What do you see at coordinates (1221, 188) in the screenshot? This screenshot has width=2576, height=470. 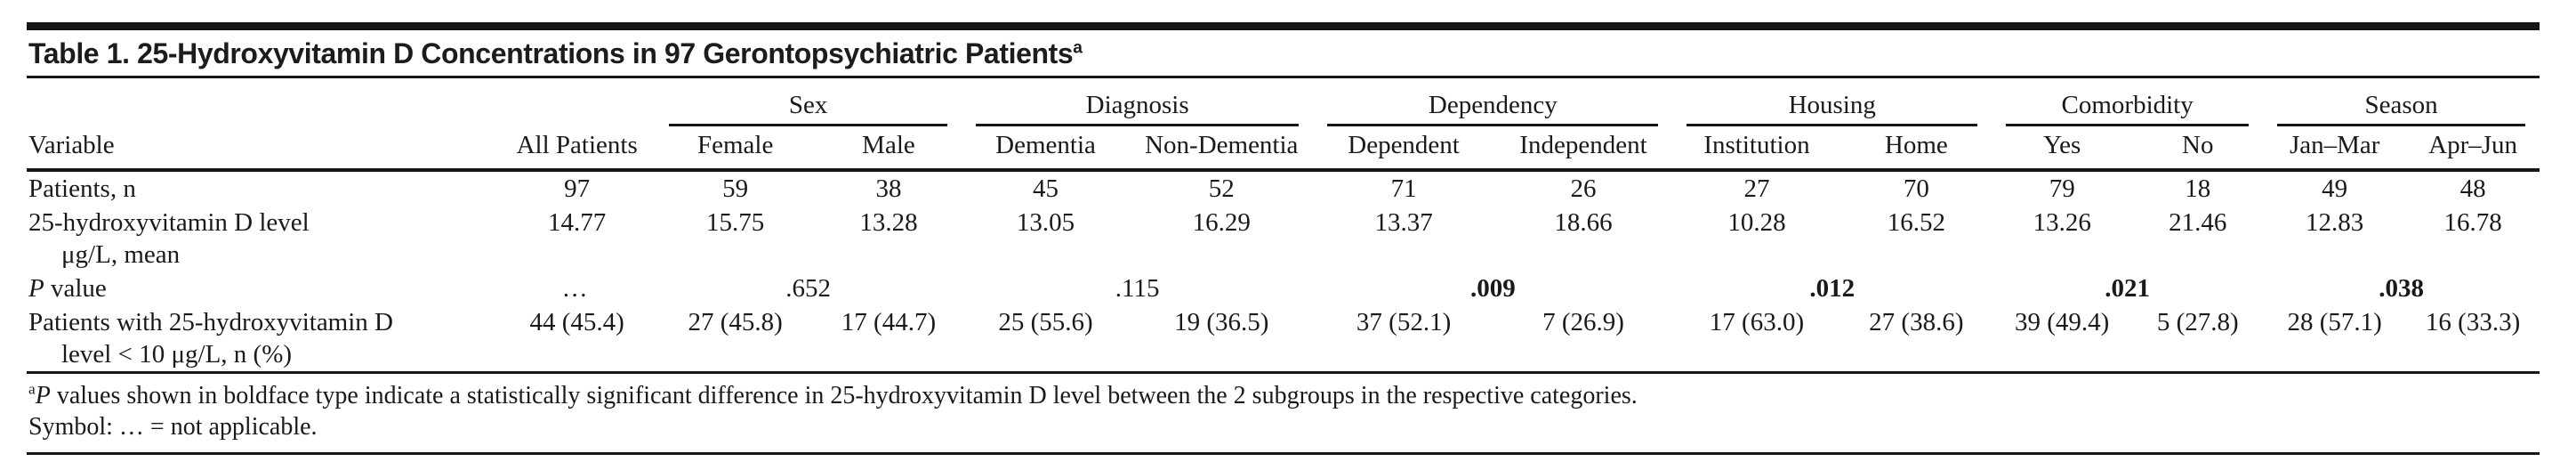 I see `table-cell: 52` at bounding box center [1221, 188].